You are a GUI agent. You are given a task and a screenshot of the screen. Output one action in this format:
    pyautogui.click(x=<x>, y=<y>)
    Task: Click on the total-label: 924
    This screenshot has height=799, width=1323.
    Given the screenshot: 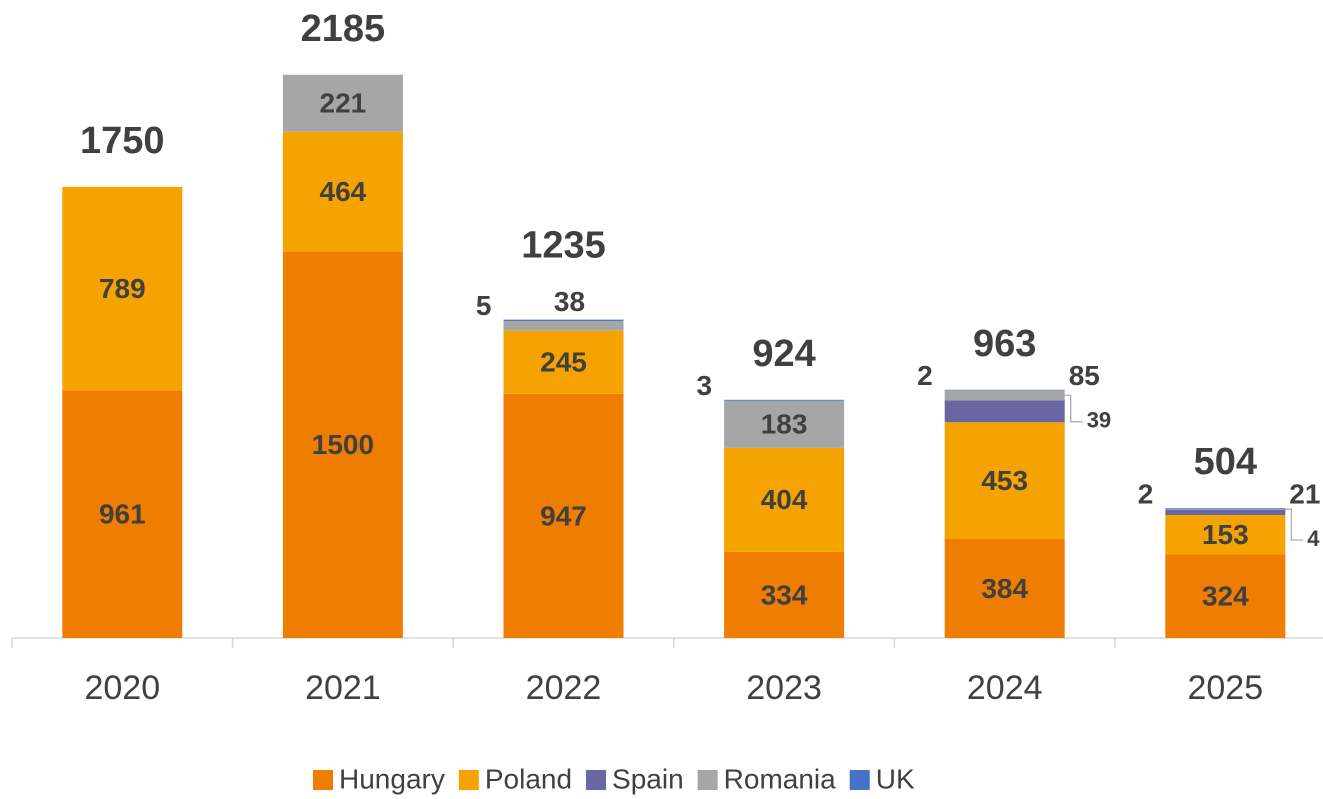 What is the action you would take?
    pyautogui.click(x=783, y=354)
    